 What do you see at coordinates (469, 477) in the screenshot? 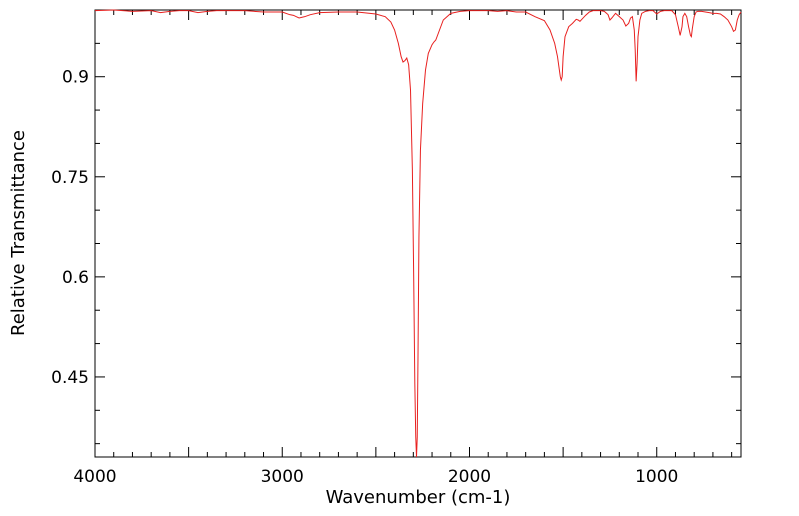
I see `x-tick-label: 2000` at bounding box center [469, 477].